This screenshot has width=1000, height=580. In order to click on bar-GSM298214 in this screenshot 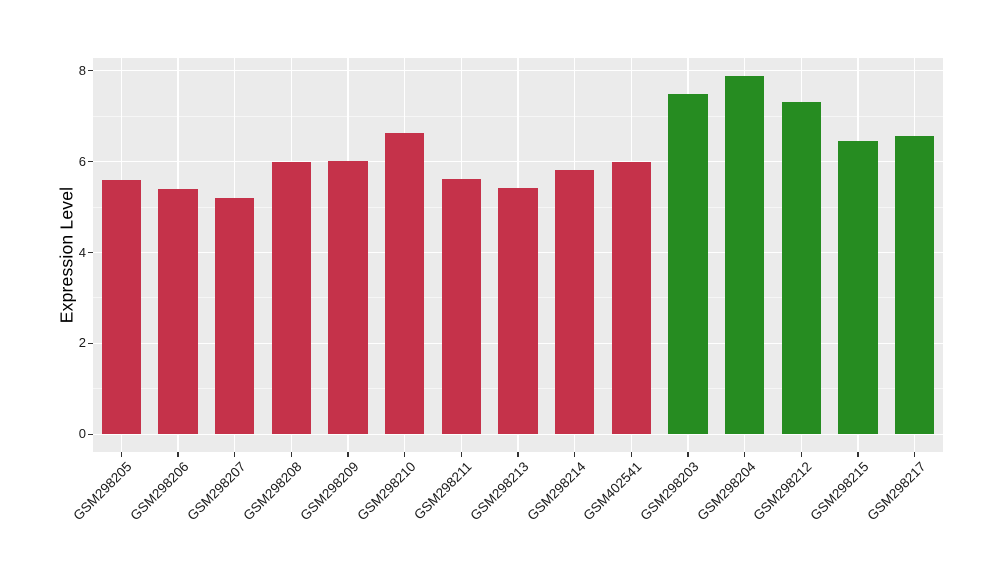, I will do `click(574, 302)`.